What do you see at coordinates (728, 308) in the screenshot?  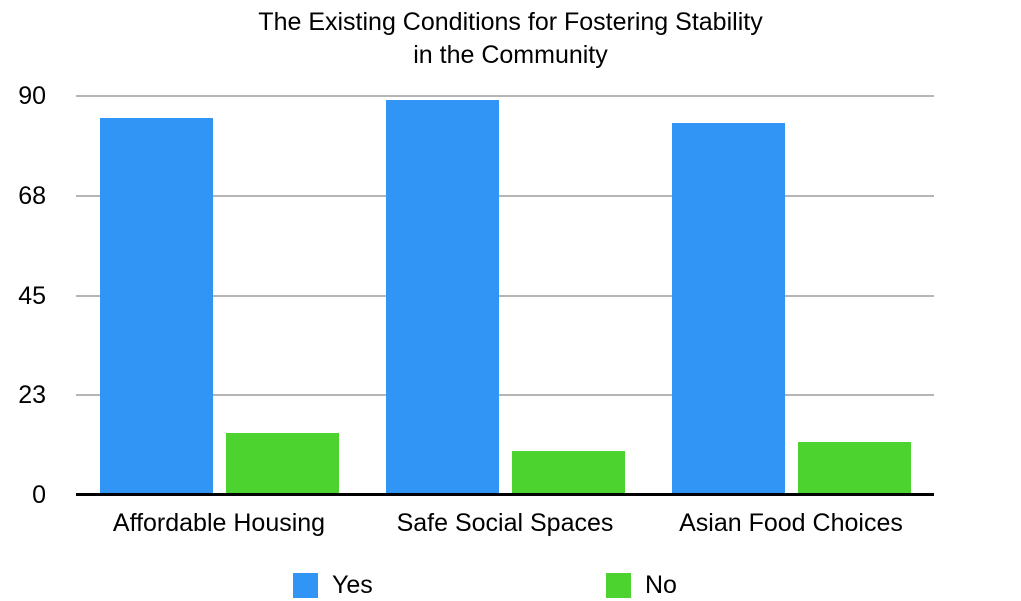 I see `bar-yes-asian-food-choices` at bounding box center [728, 308].